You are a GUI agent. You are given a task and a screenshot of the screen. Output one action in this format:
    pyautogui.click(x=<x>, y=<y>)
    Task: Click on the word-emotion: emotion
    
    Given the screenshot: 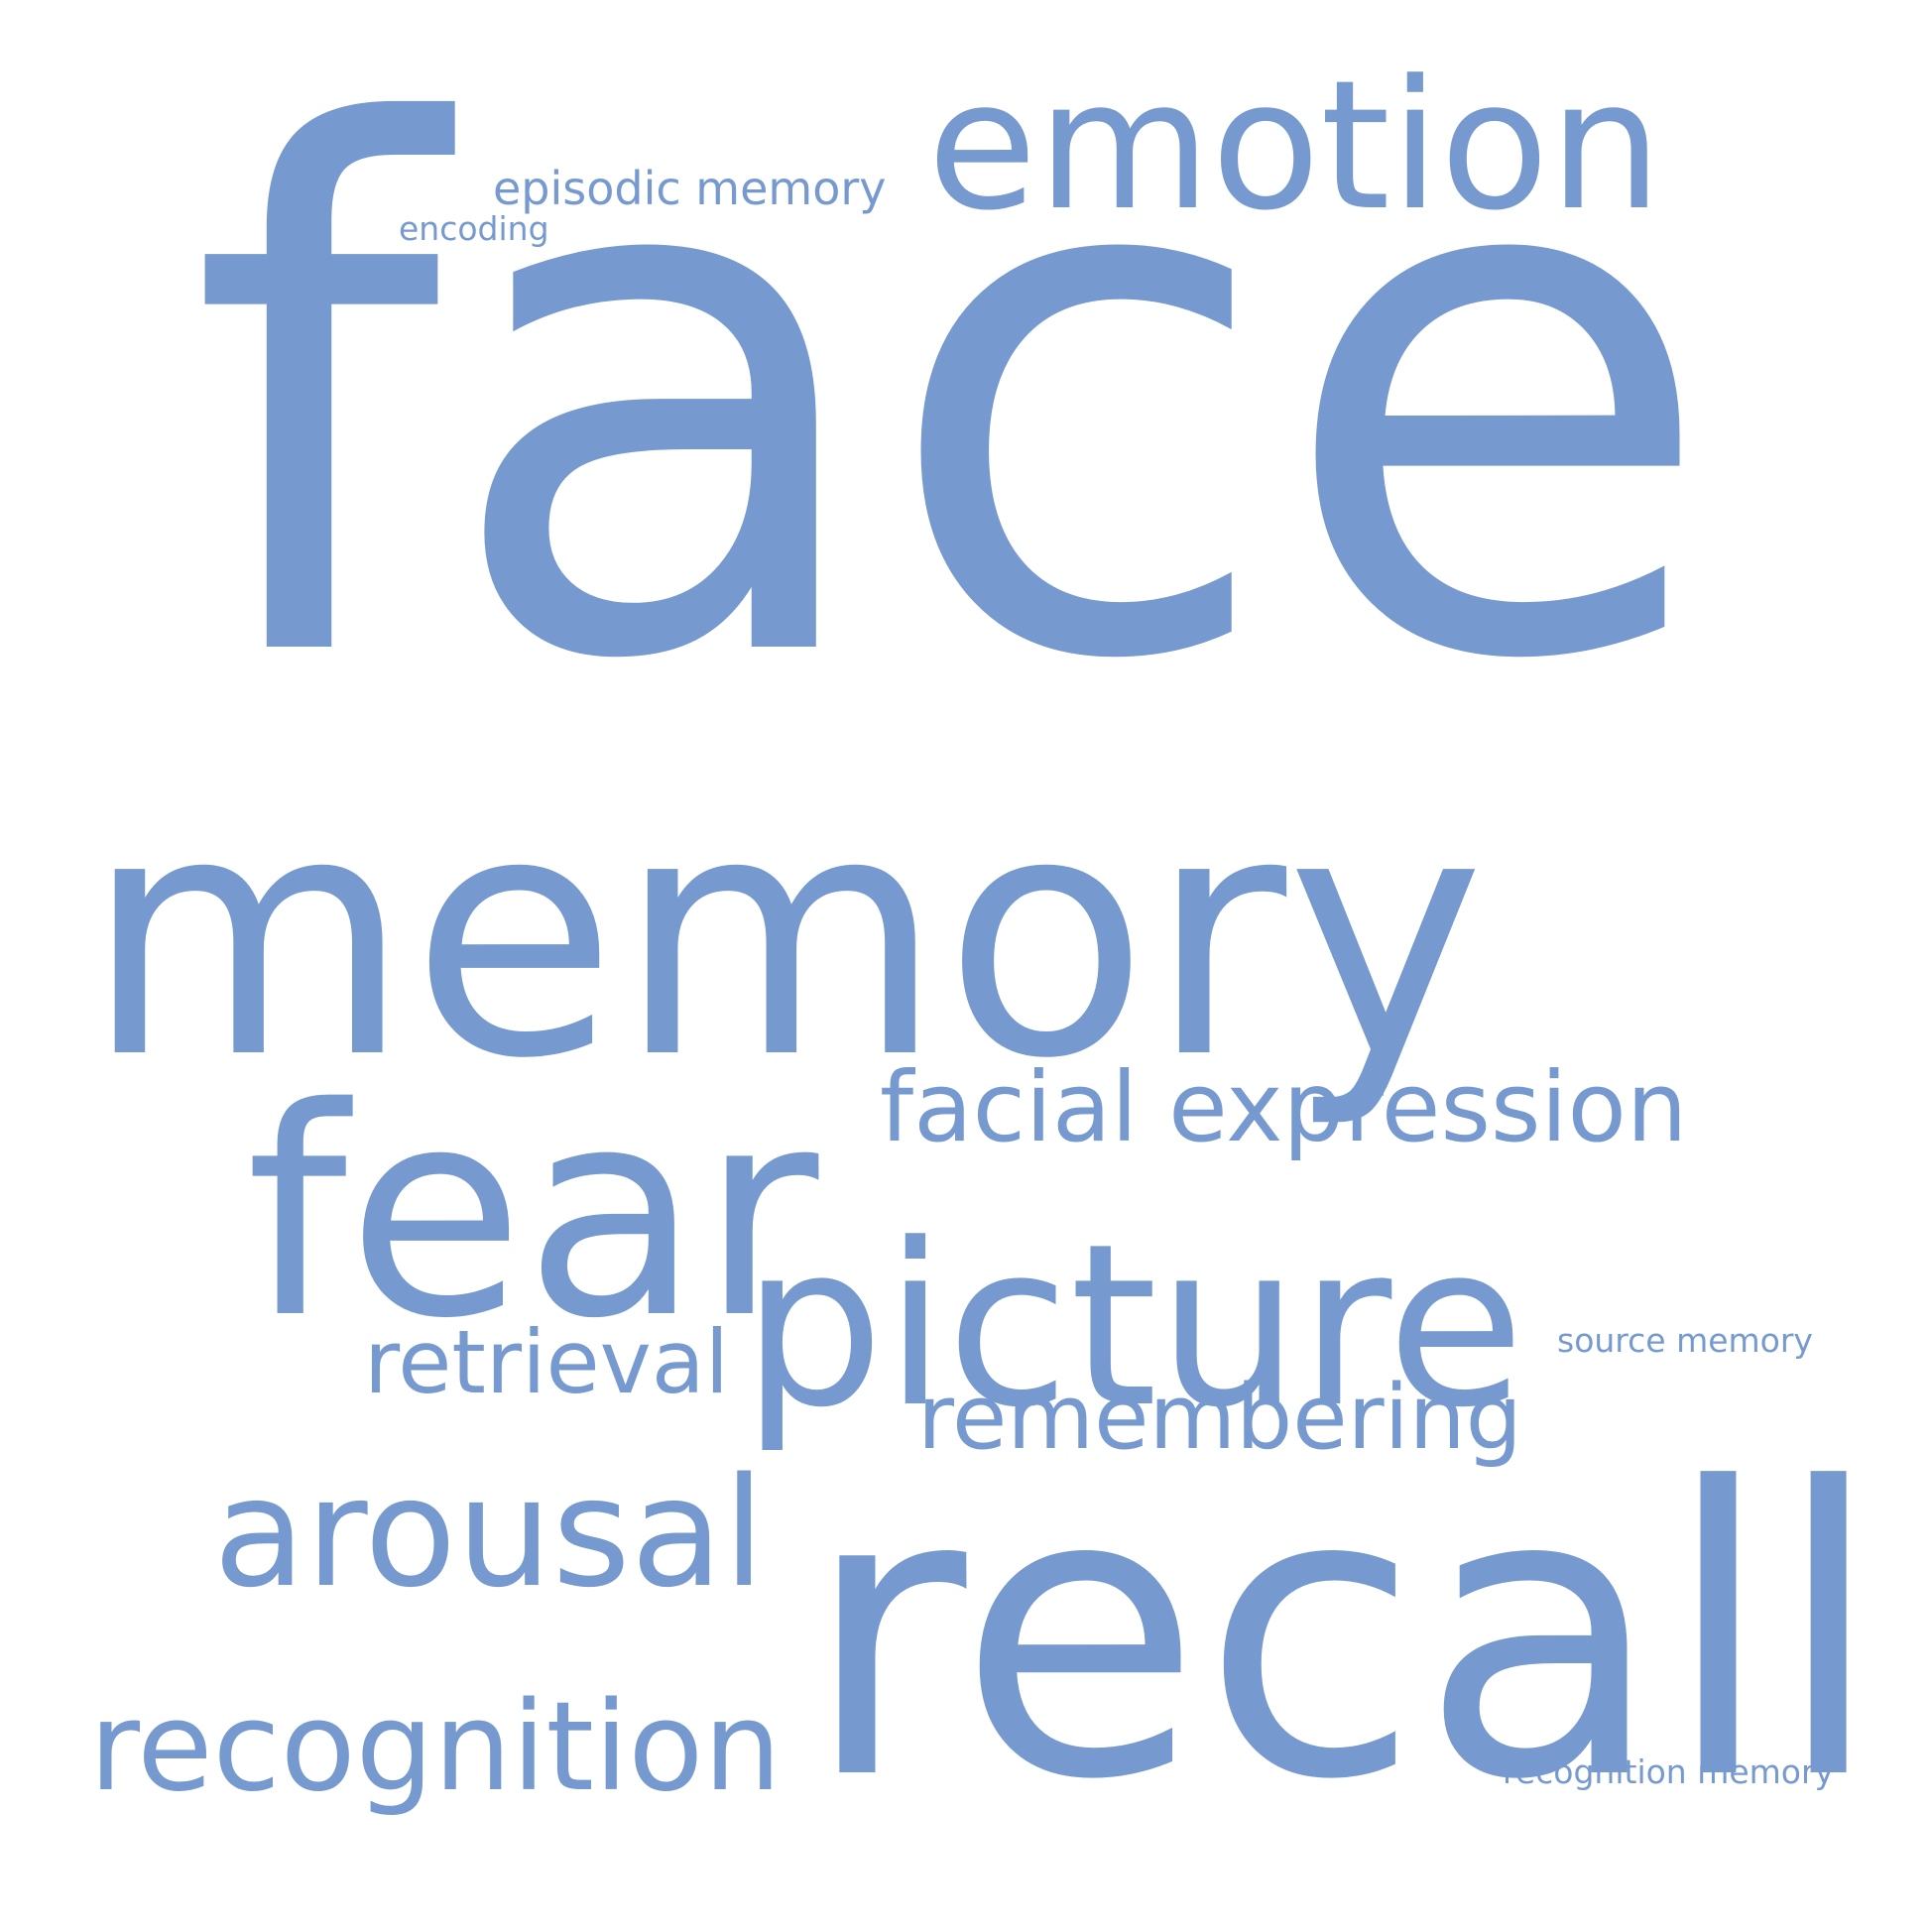 What is the action you would take?
    pyautogui.click(x=1295, y=146)
    